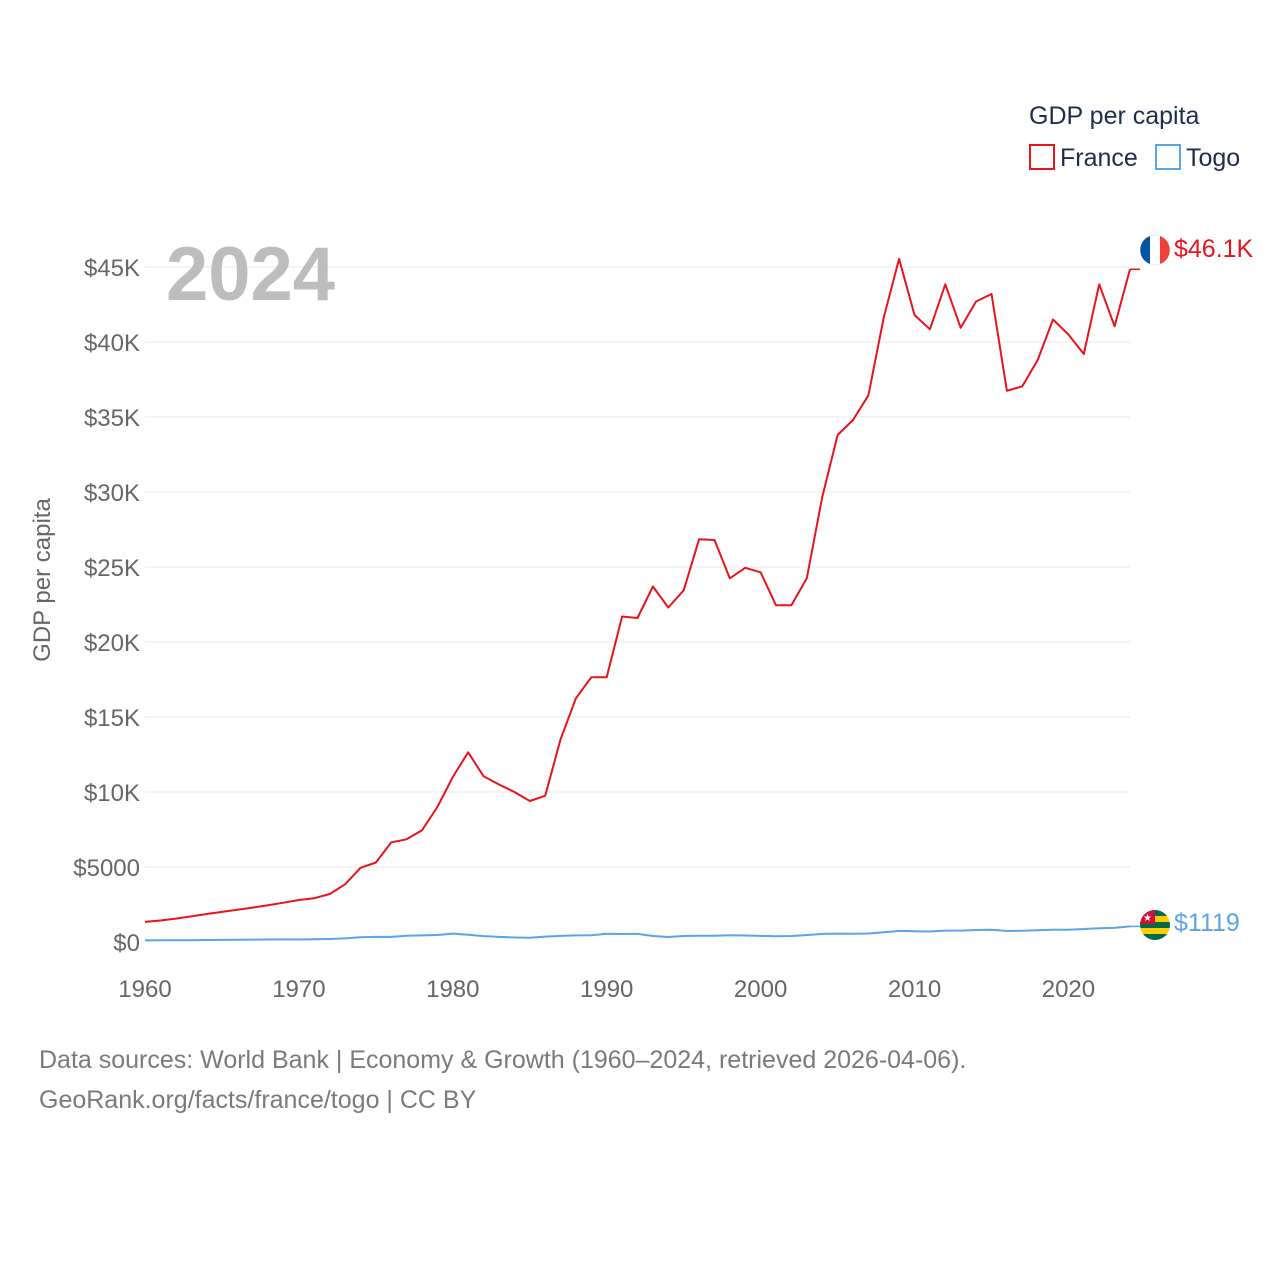  I want to click on legend-label-france: France, so click(1099, 158).